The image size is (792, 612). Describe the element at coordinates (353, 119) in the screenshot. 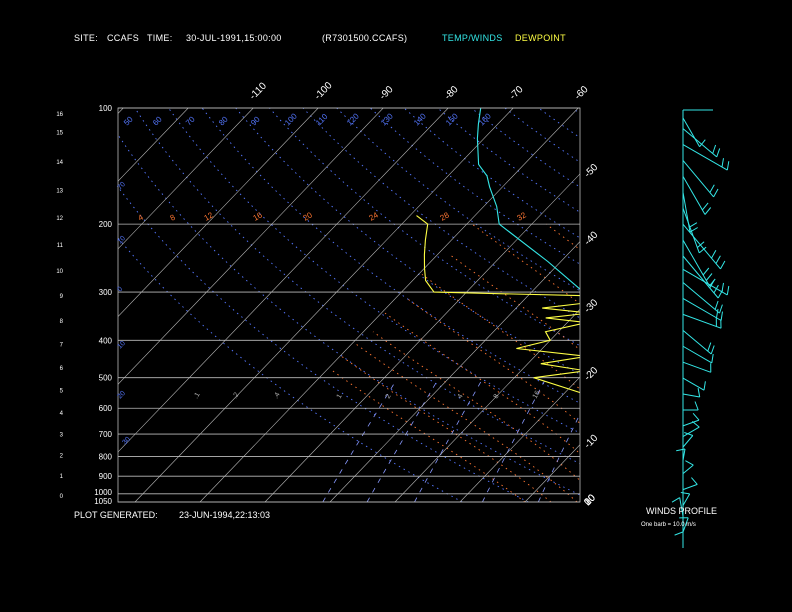

I see `dry-adiabat-label: 120` at that location.